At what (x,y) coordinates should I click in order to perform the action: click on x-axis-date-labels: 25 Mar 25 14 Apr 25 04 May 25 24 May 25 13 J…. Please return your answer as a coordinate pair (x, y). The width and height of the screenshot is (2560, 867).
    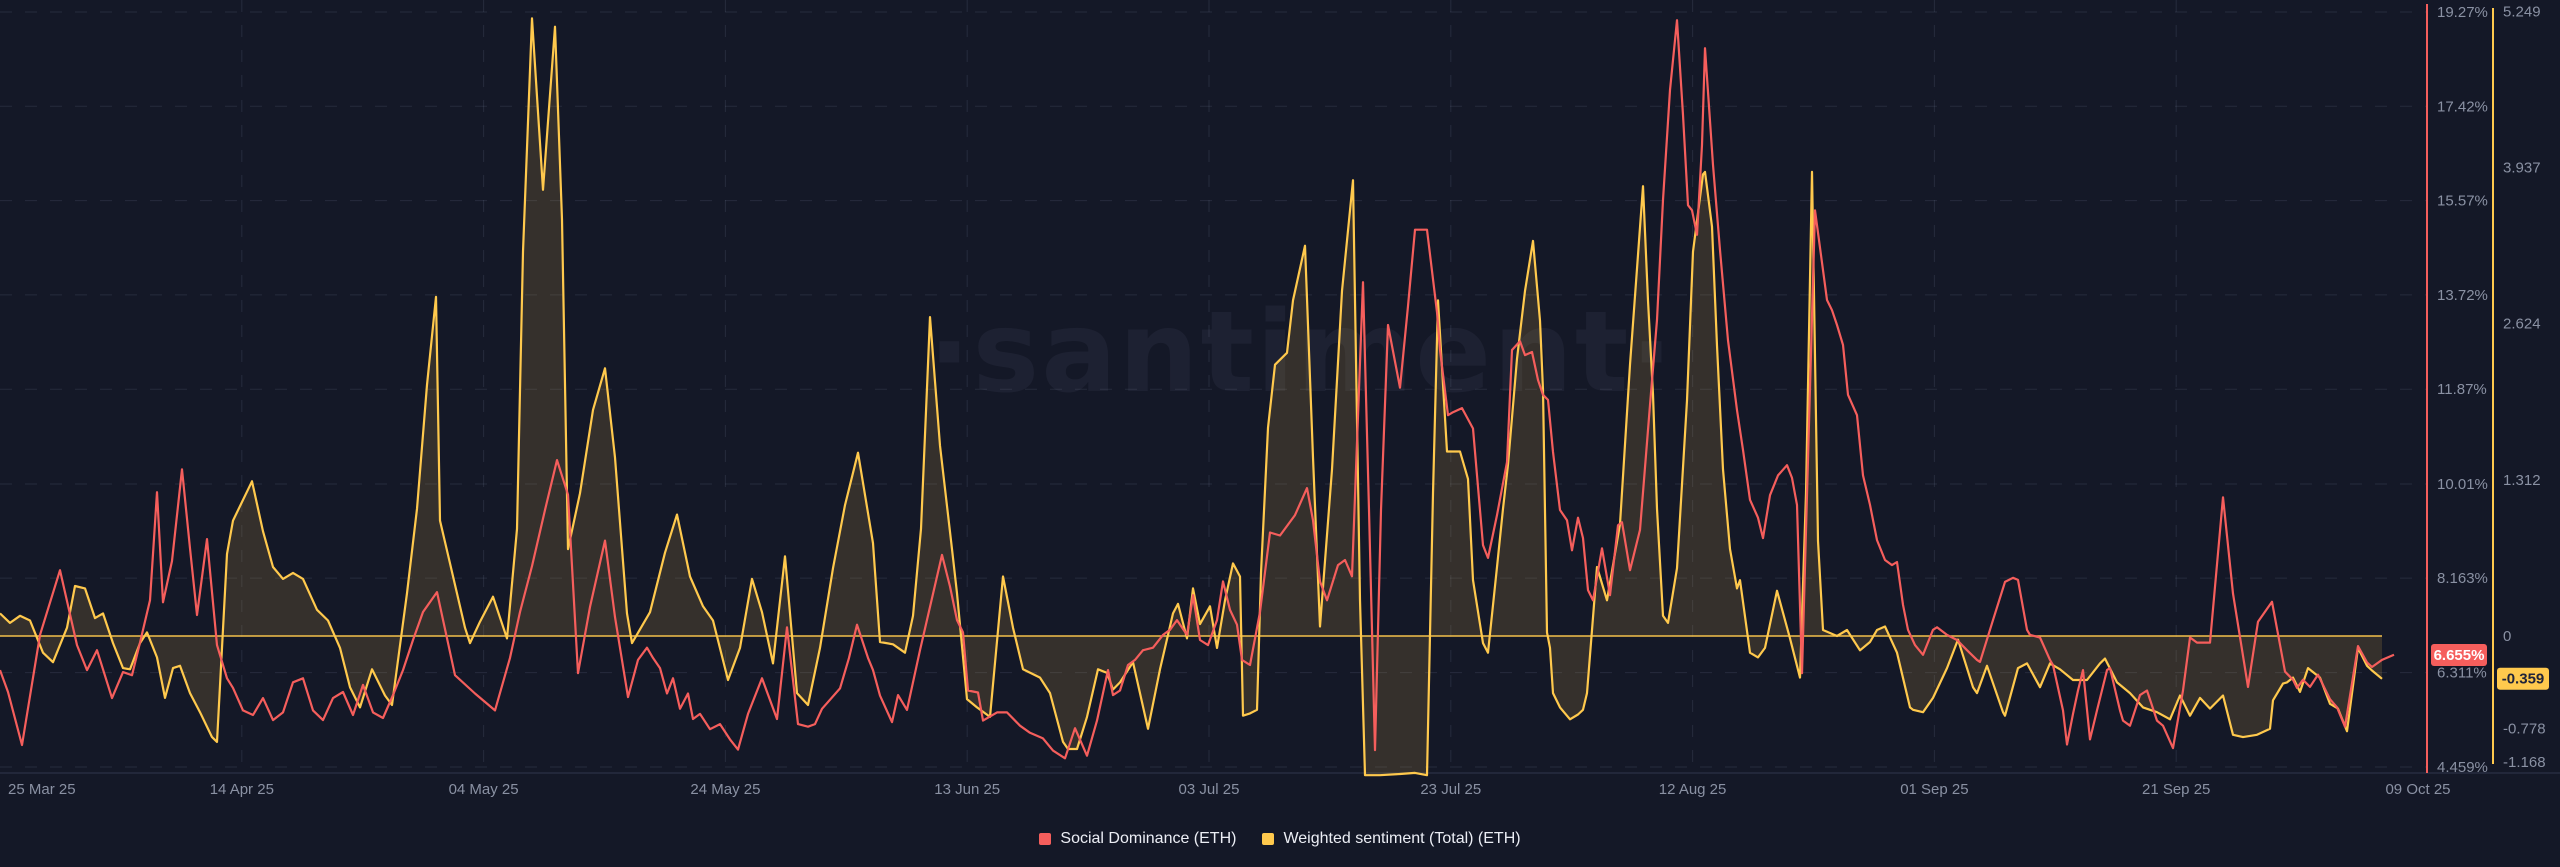
    Looking at the image, I should click on (1229, 789).